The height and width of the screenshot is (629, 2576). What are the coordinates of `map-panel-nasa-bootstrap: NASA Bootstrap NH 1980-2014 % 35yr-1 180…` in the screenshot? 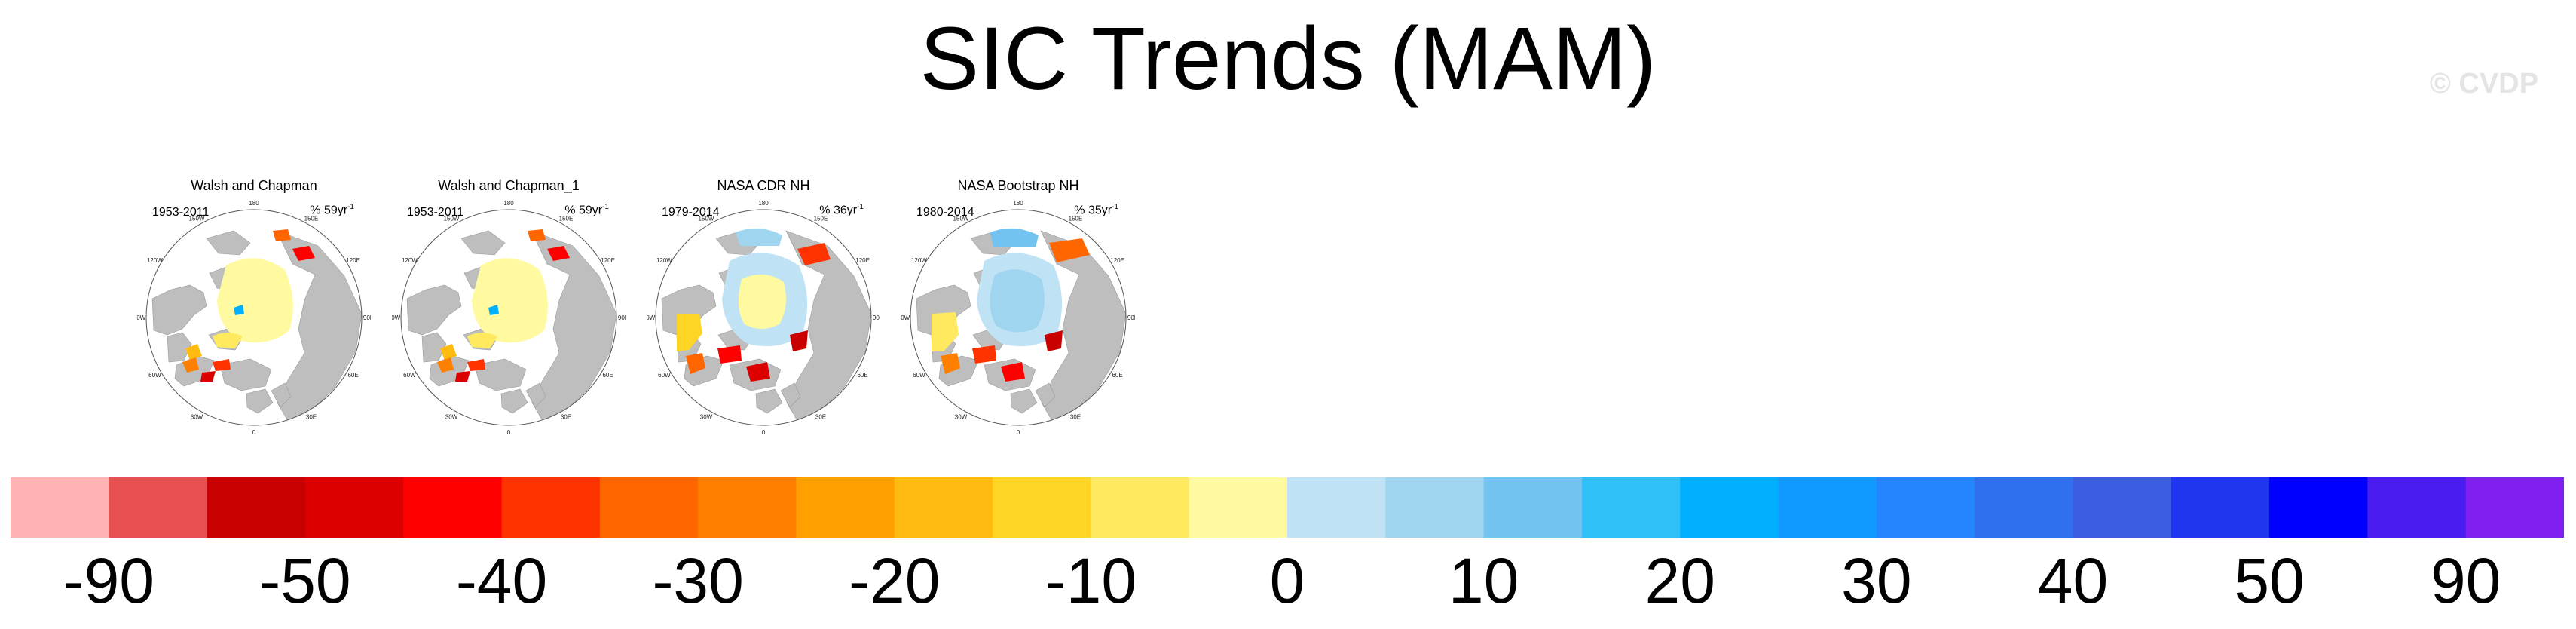 It's located at (1018, 306).